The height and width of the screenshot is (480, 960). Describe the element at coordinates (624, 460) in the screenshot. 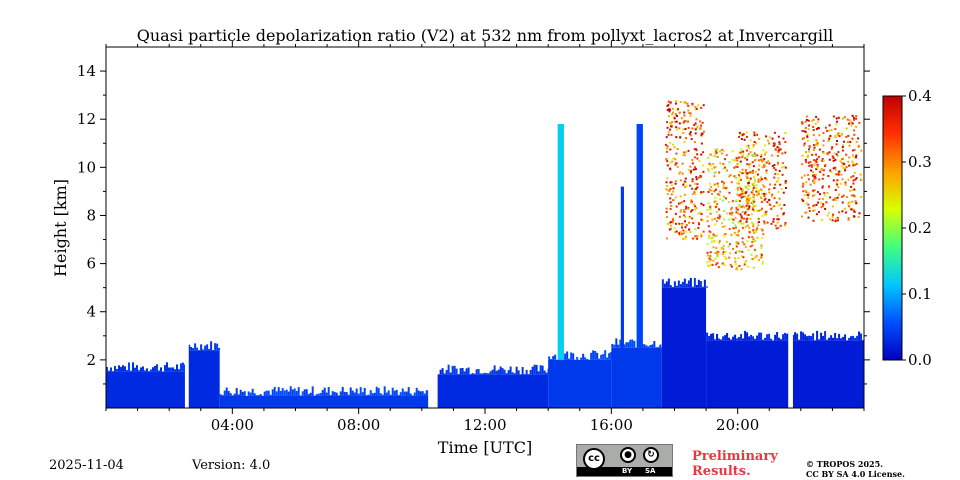

I see `cc-license-badge: cc ● ↻ BY SA` at that location.